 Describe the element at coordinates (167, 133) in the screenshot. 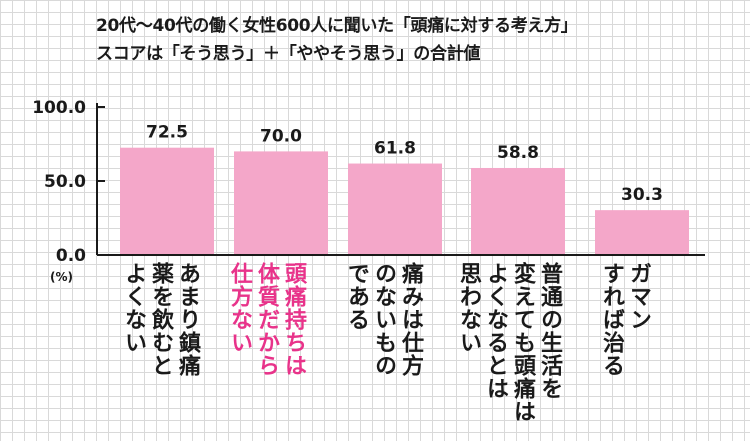

I see `bar-value-label: 72.5` at that location.